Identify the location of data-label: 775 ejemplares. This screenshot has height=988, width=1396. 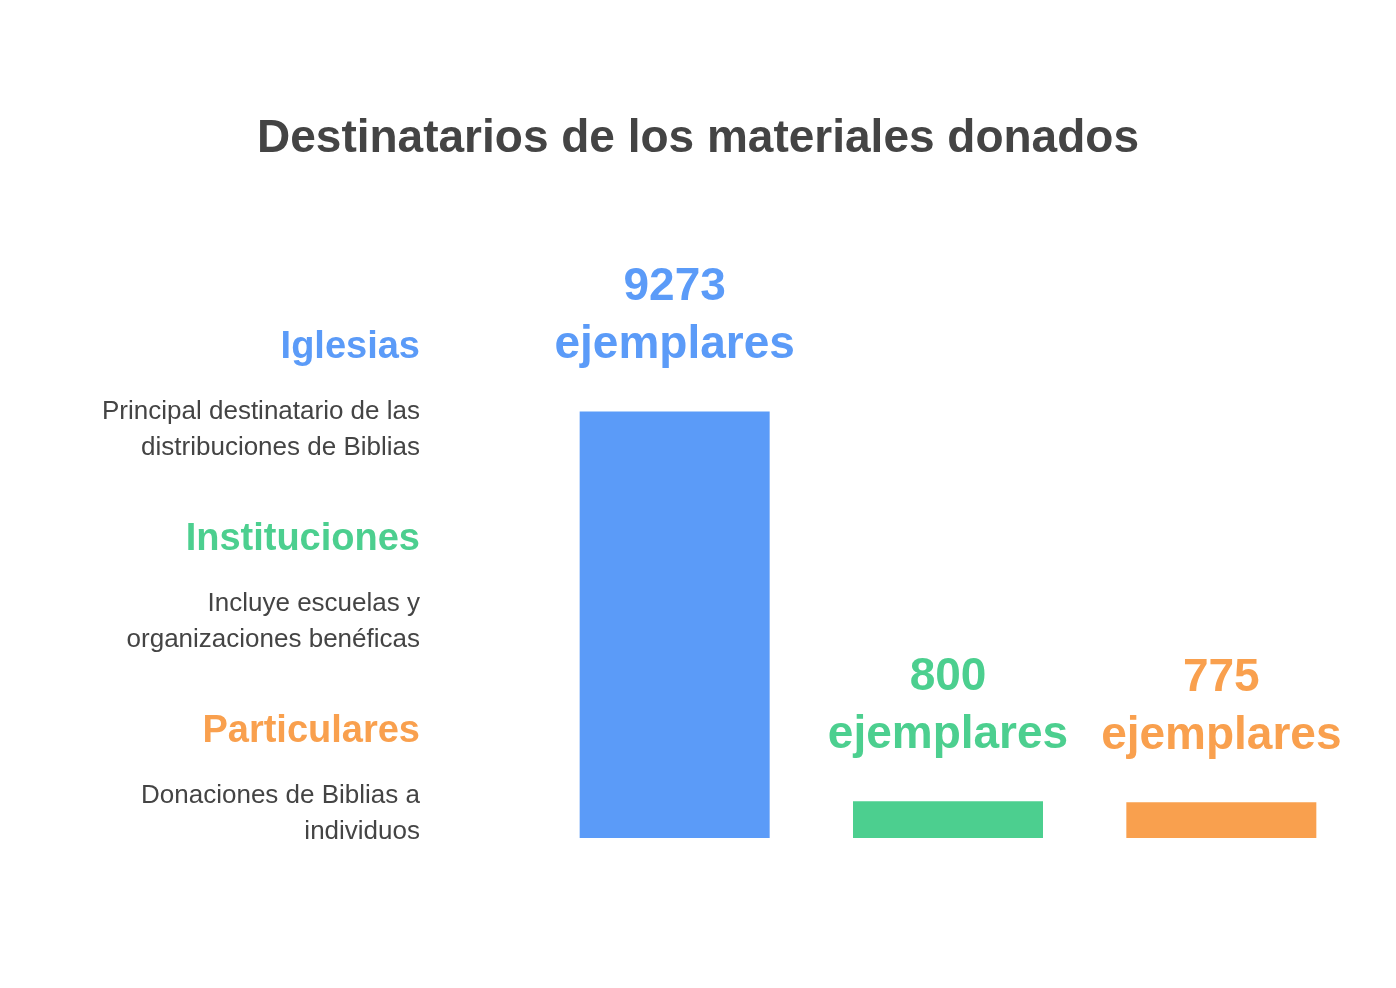
(1221, 704).